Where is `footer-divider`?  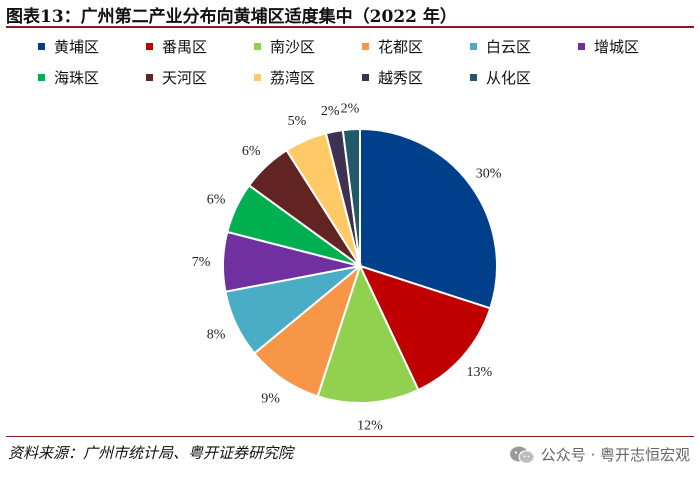
footer-divider is located at coordinates (350, 436).